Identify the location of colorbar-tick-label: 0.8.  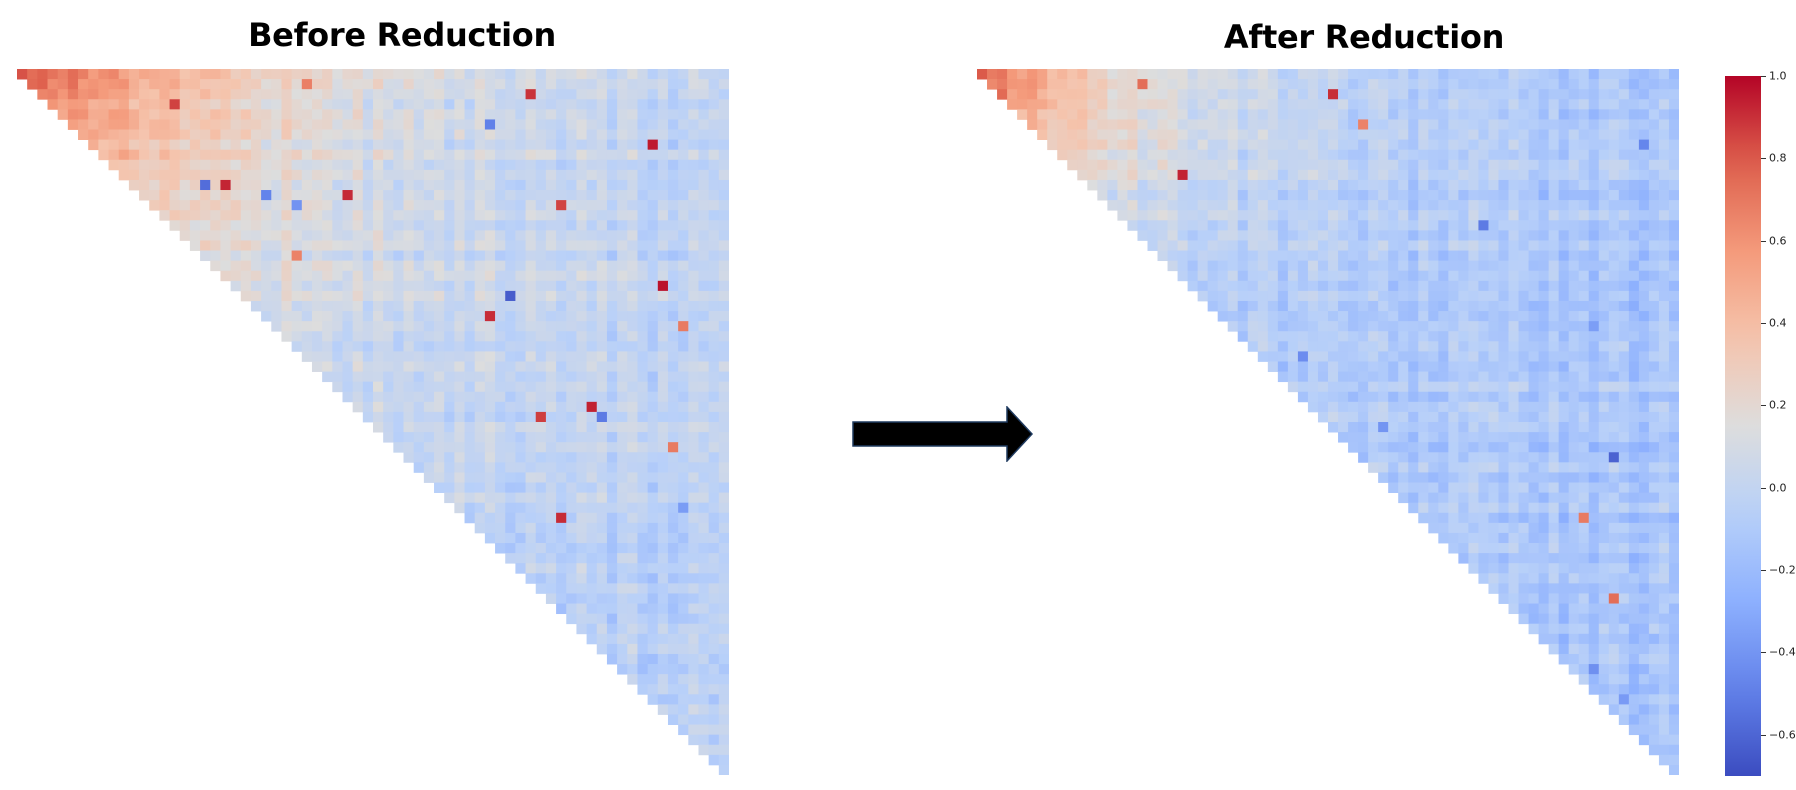
(1778, 158).